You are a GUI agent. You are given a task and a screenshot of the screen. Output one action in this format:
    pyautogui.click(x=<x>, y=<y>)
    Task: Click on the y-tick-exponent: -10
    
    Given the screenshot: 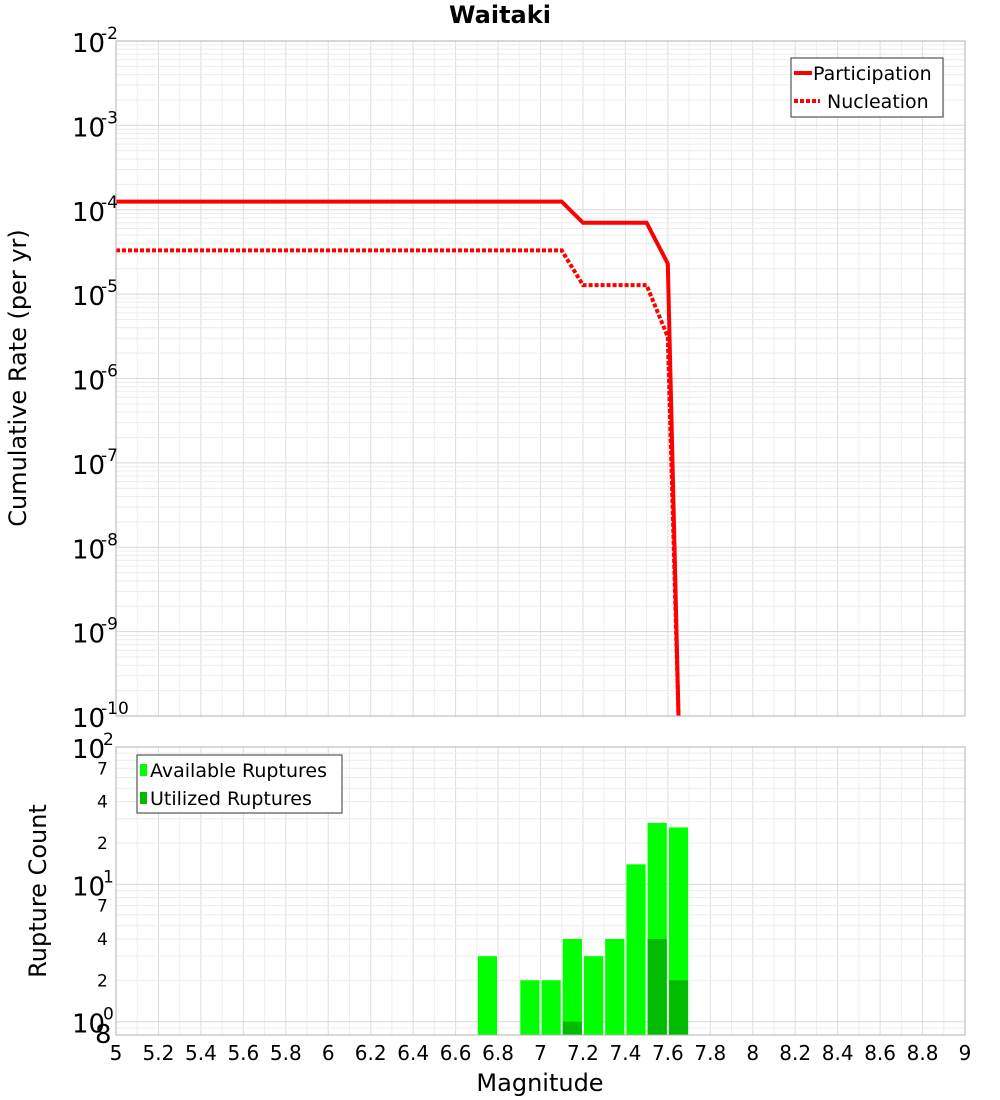 What is the action you would take?
    pyautogui.click(x=115, y=709)
    